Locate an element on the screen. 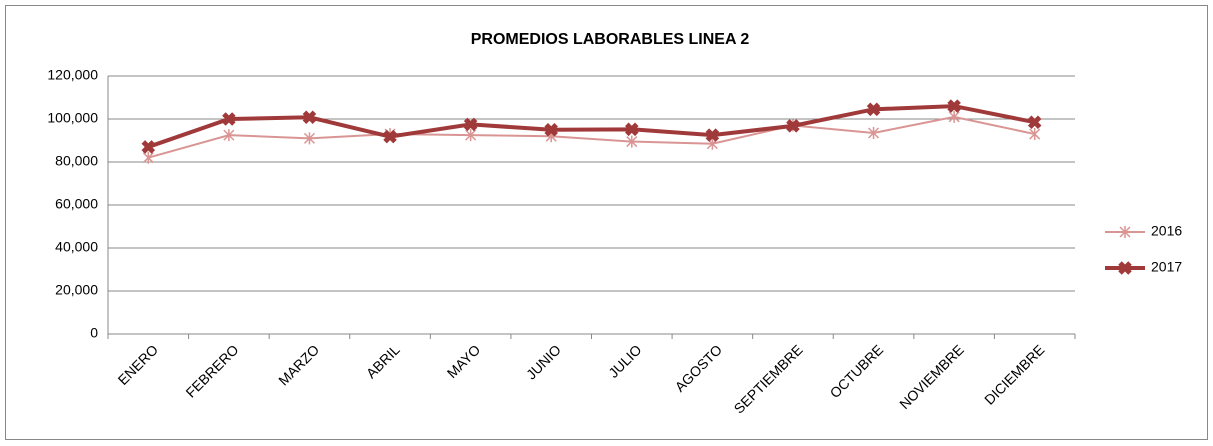 This screenshot has width=1213, height=446. y-tick-label: 40,000 is located at coordinates (76, 247).